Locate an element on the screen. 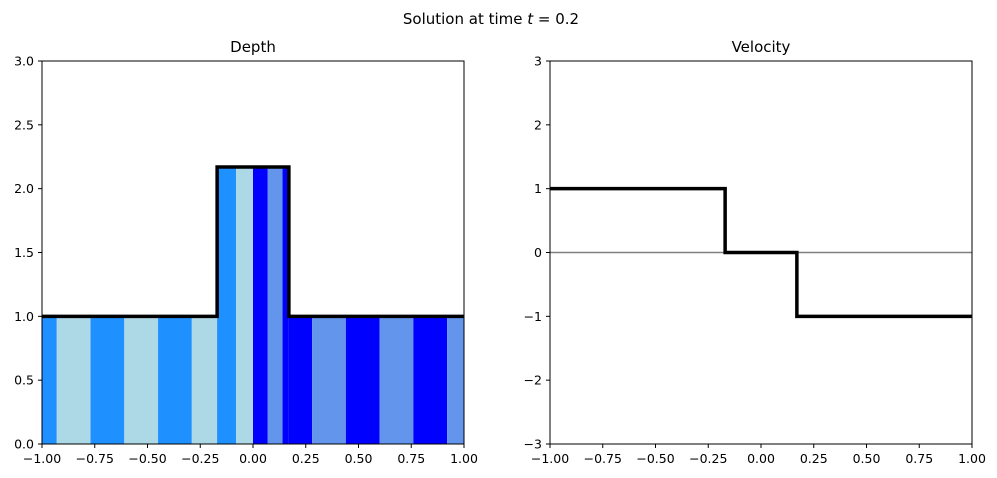 The width and height of the screenshot is (997, 478). y-tick-label: −2 is located at coordinates (533, 380).